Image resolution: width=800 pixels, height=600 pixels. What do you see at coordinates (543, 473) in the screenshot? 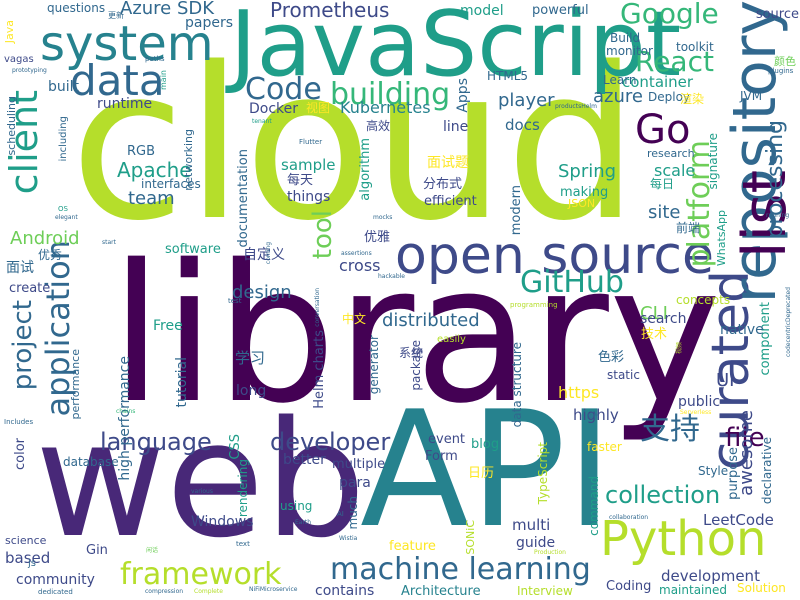
I see `cloud-word: TypeScript` at bounding box center [543, 473].